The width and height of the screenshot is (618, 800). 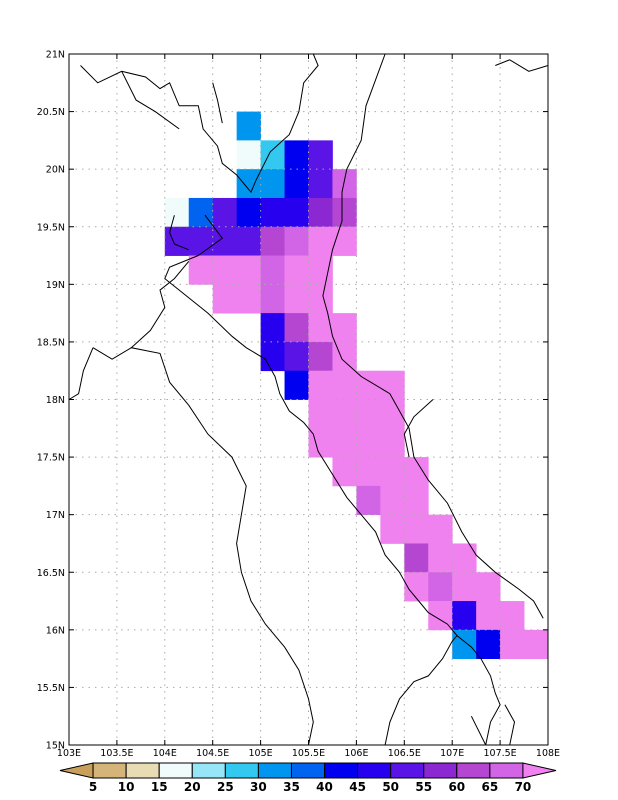 I want to click on colorbar-label: 30, so click(x=258, y=787).